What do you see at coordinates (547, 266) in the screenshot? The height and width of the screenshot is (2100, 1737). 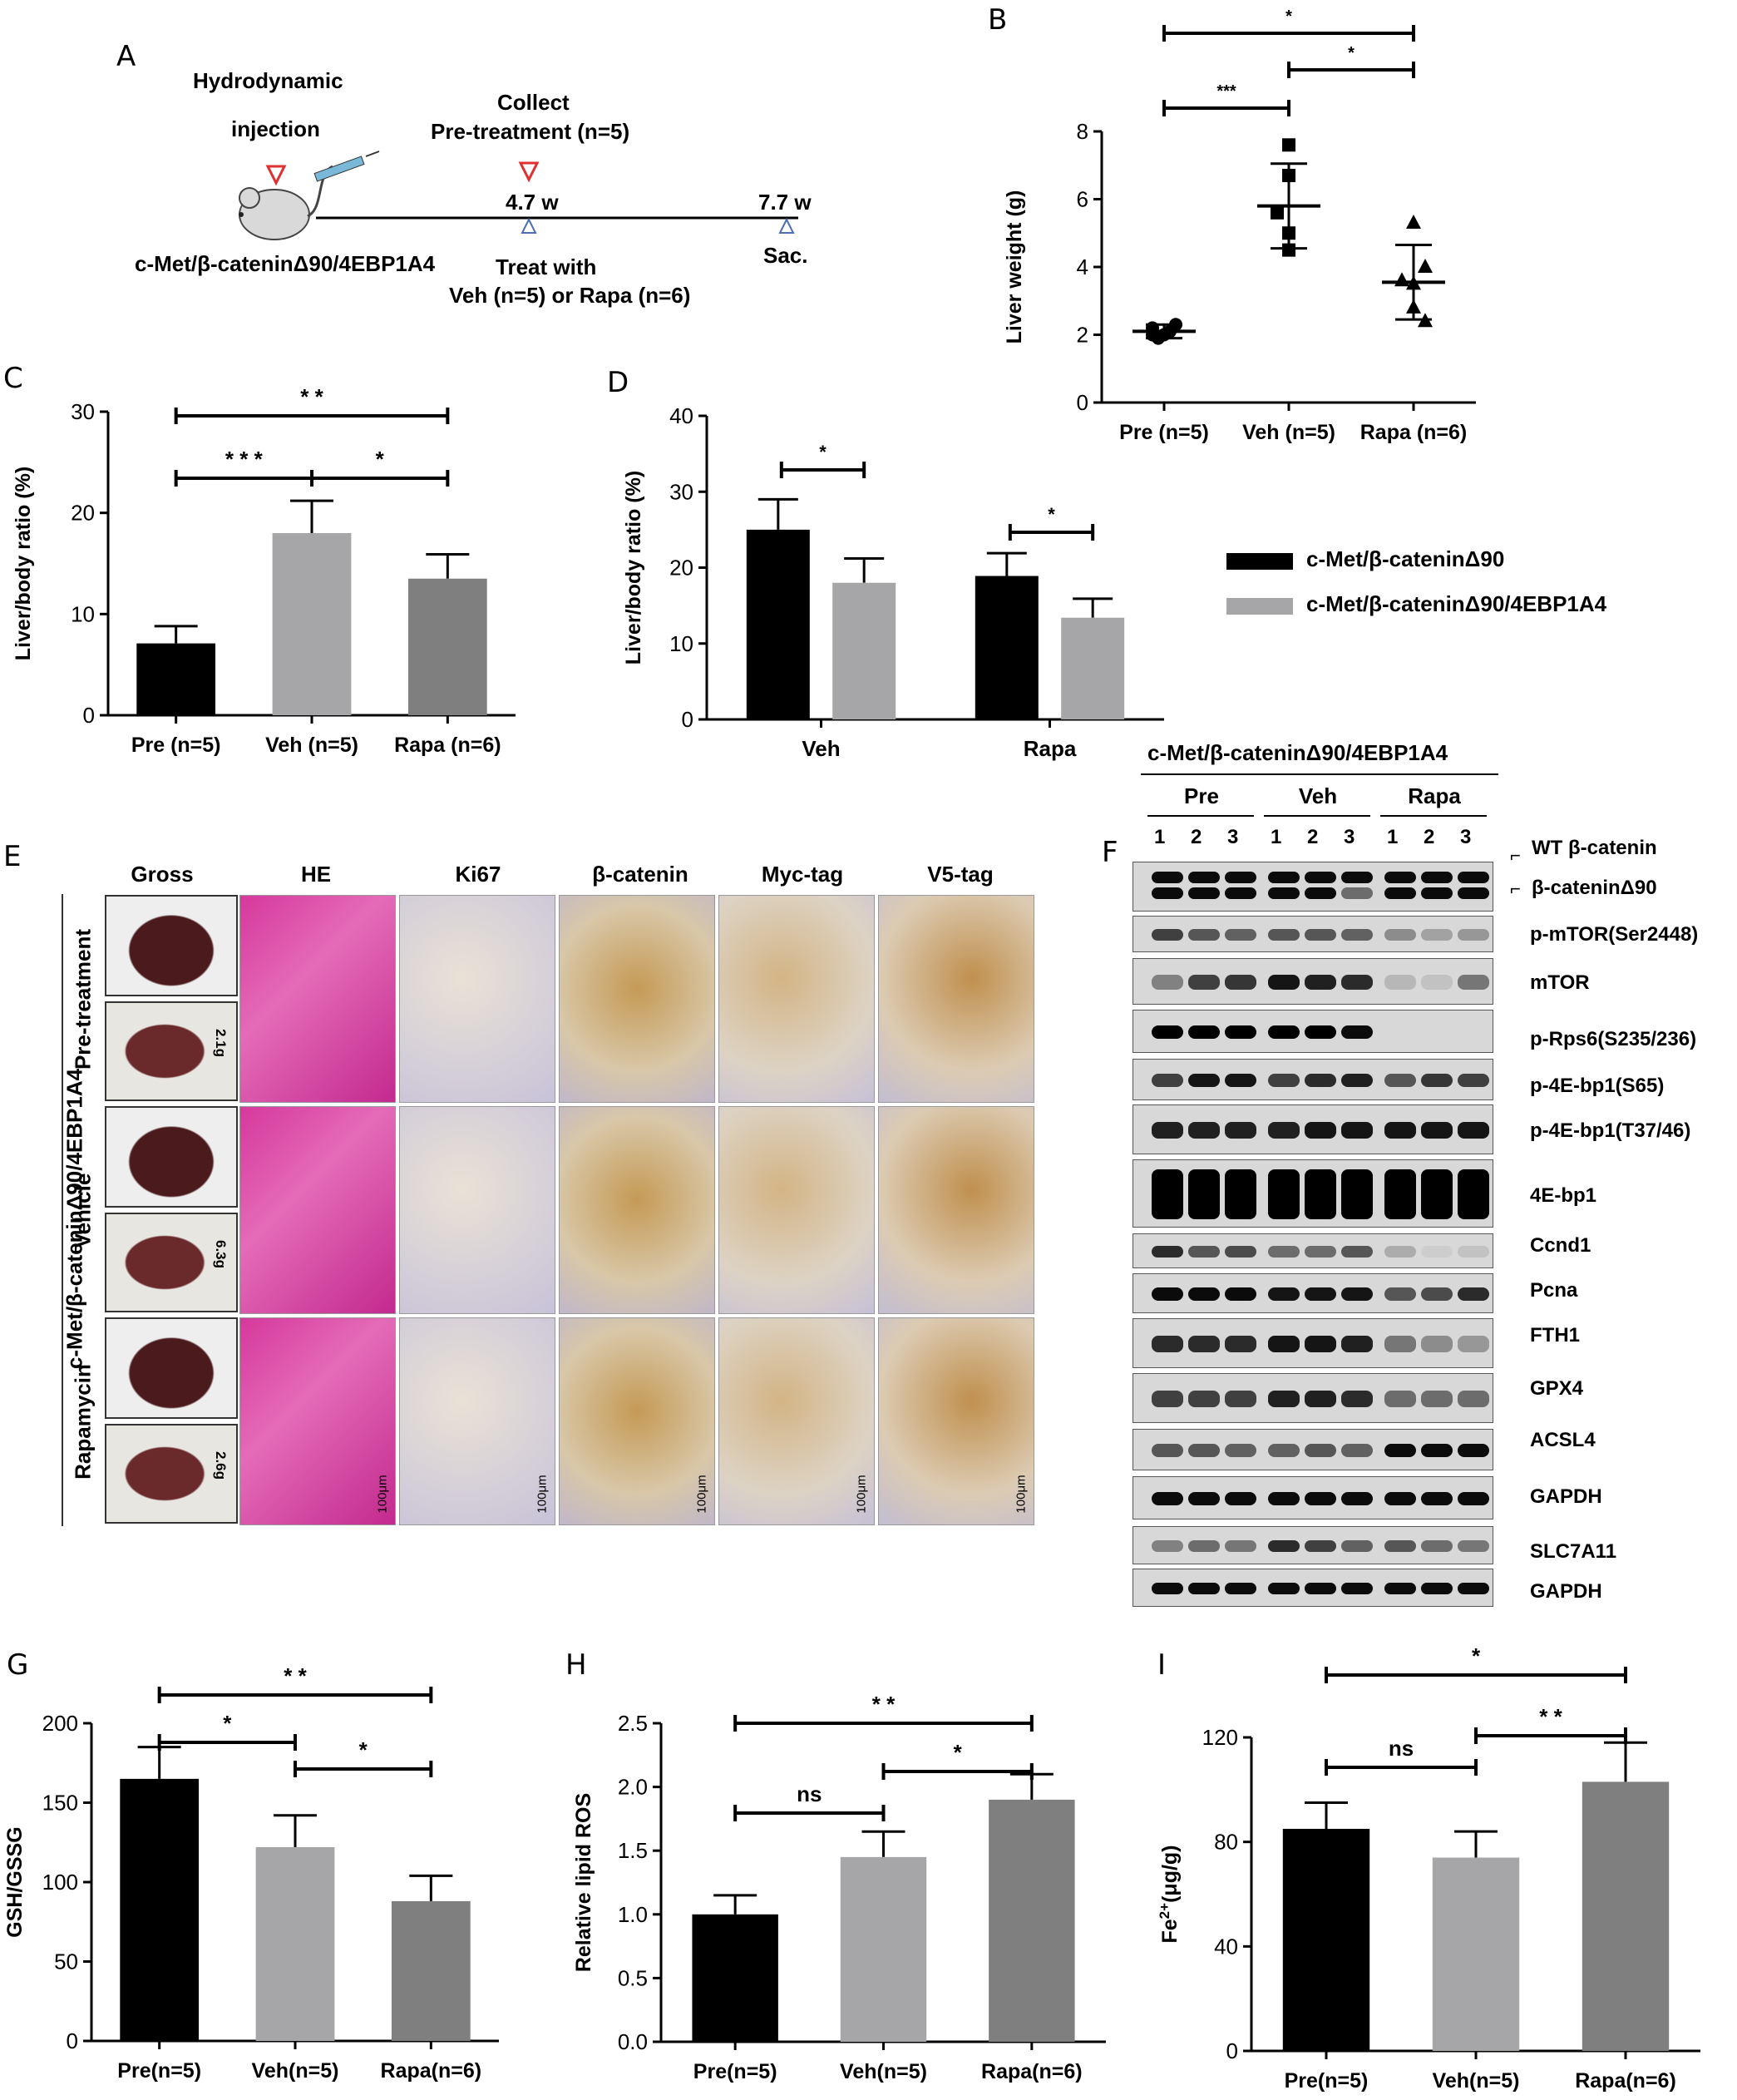 I see `treat-label-1: Treat with` at bounding box center [547, 266].